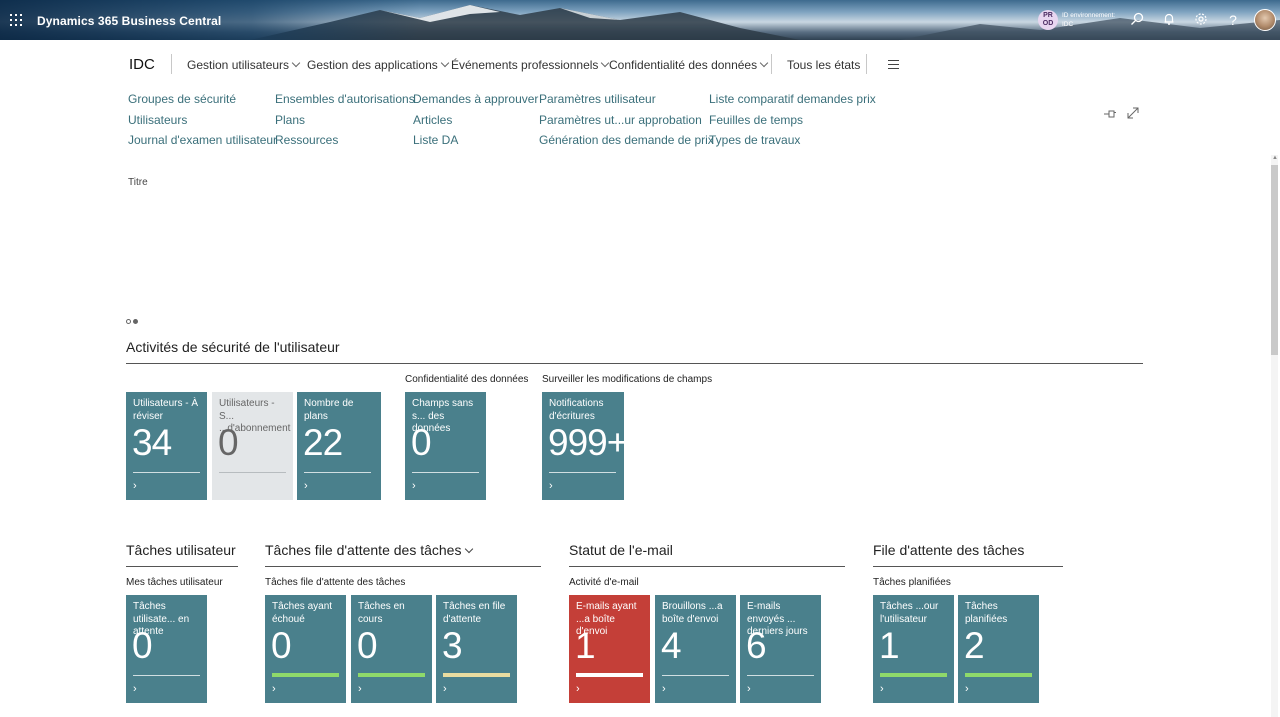  What do you see at coordinates (792, 99) in the screenshot?
I see `link-liste-comparatif: Liste comparatif demandes prix` at bounding box center [792, 99].